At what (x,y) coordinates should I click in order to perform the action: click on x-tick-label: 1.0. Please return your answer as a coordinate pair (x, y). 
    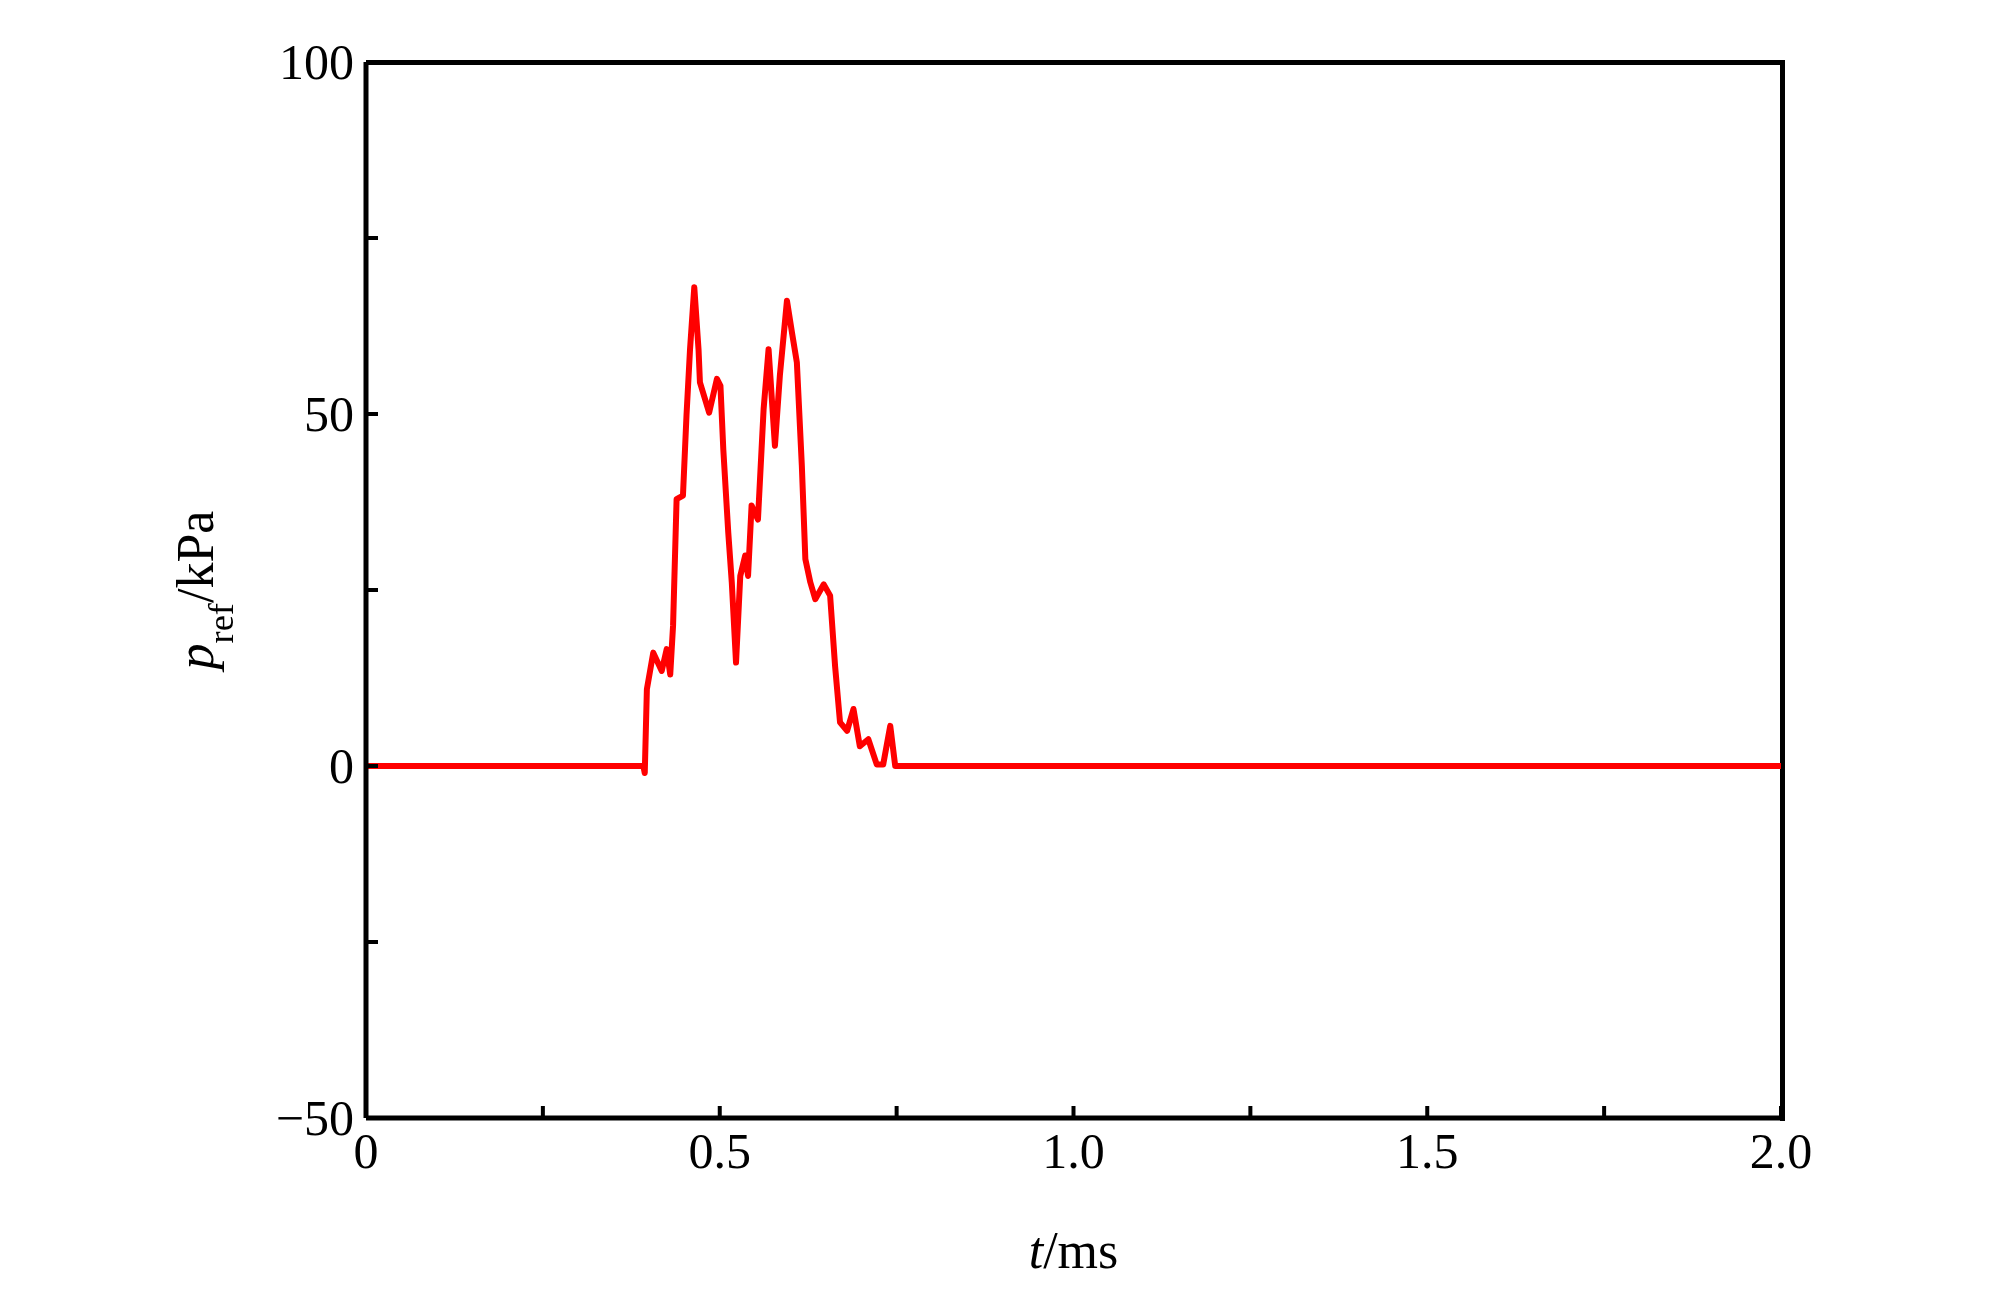
    Looking at the image, I should click on (1073, 1151).